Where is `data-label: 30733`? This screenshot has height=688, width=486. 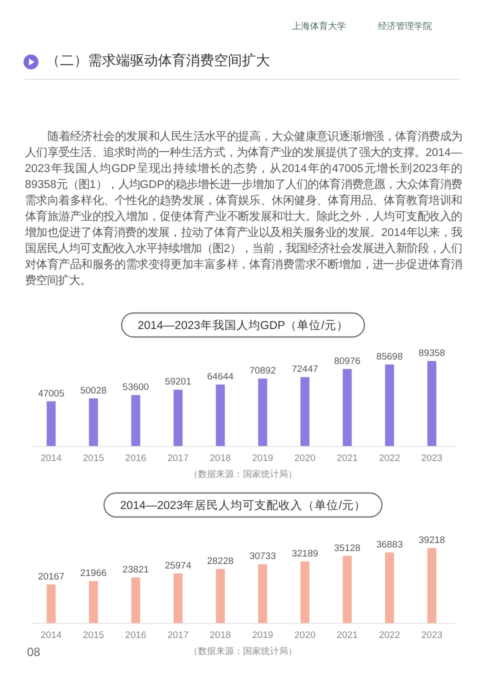 data-label: 30733 is located at coordinates (262, 556).